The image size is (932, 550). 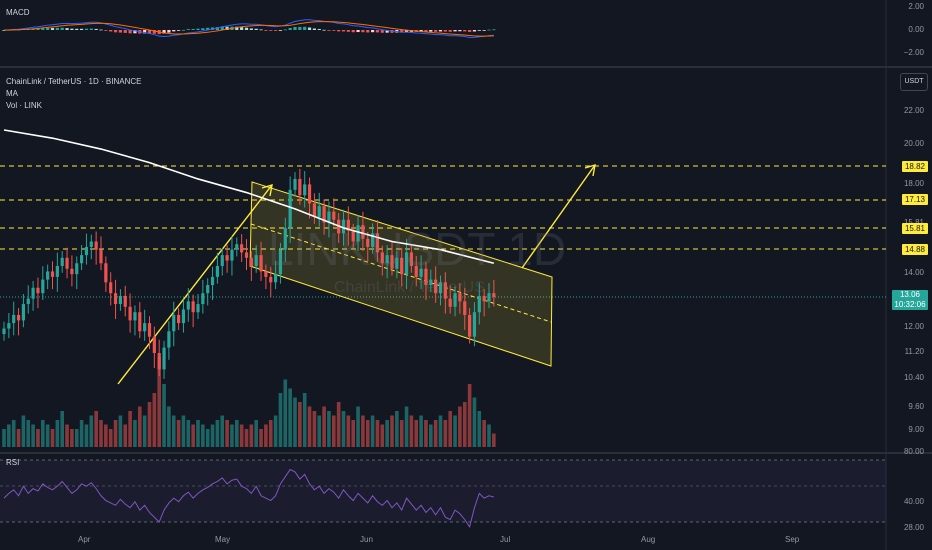 I want to click on level-badge-14-88: 14.88, so click(x=915, y=249).